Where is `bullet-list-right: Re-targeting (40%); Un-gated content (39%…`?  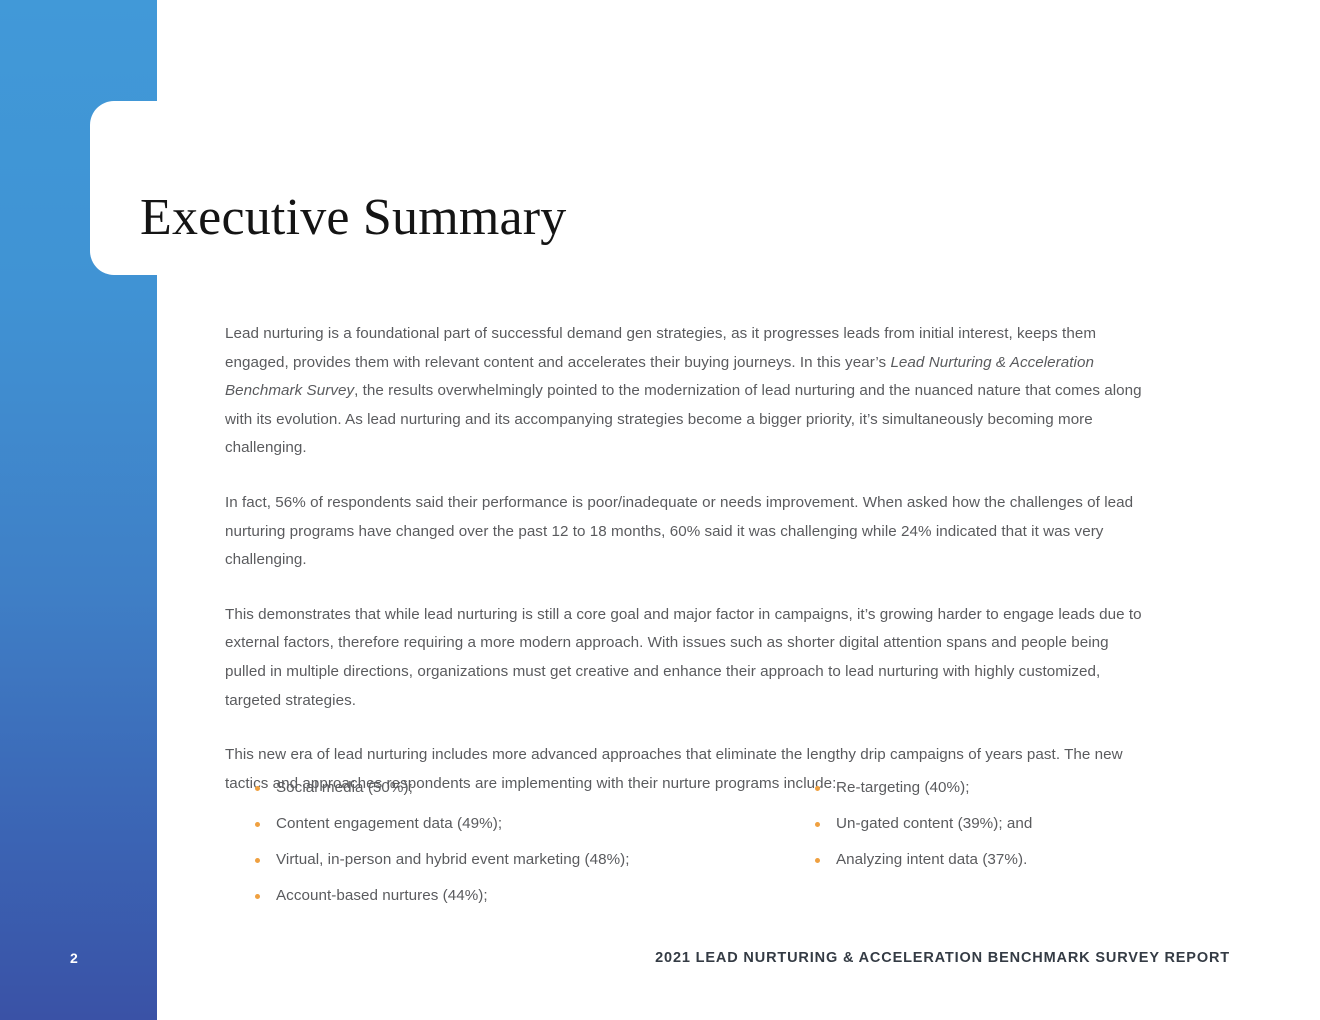 bullet-list-right: Re-targeting (40%); Un-gated content (39%… is located at coordinates (1020, 842).